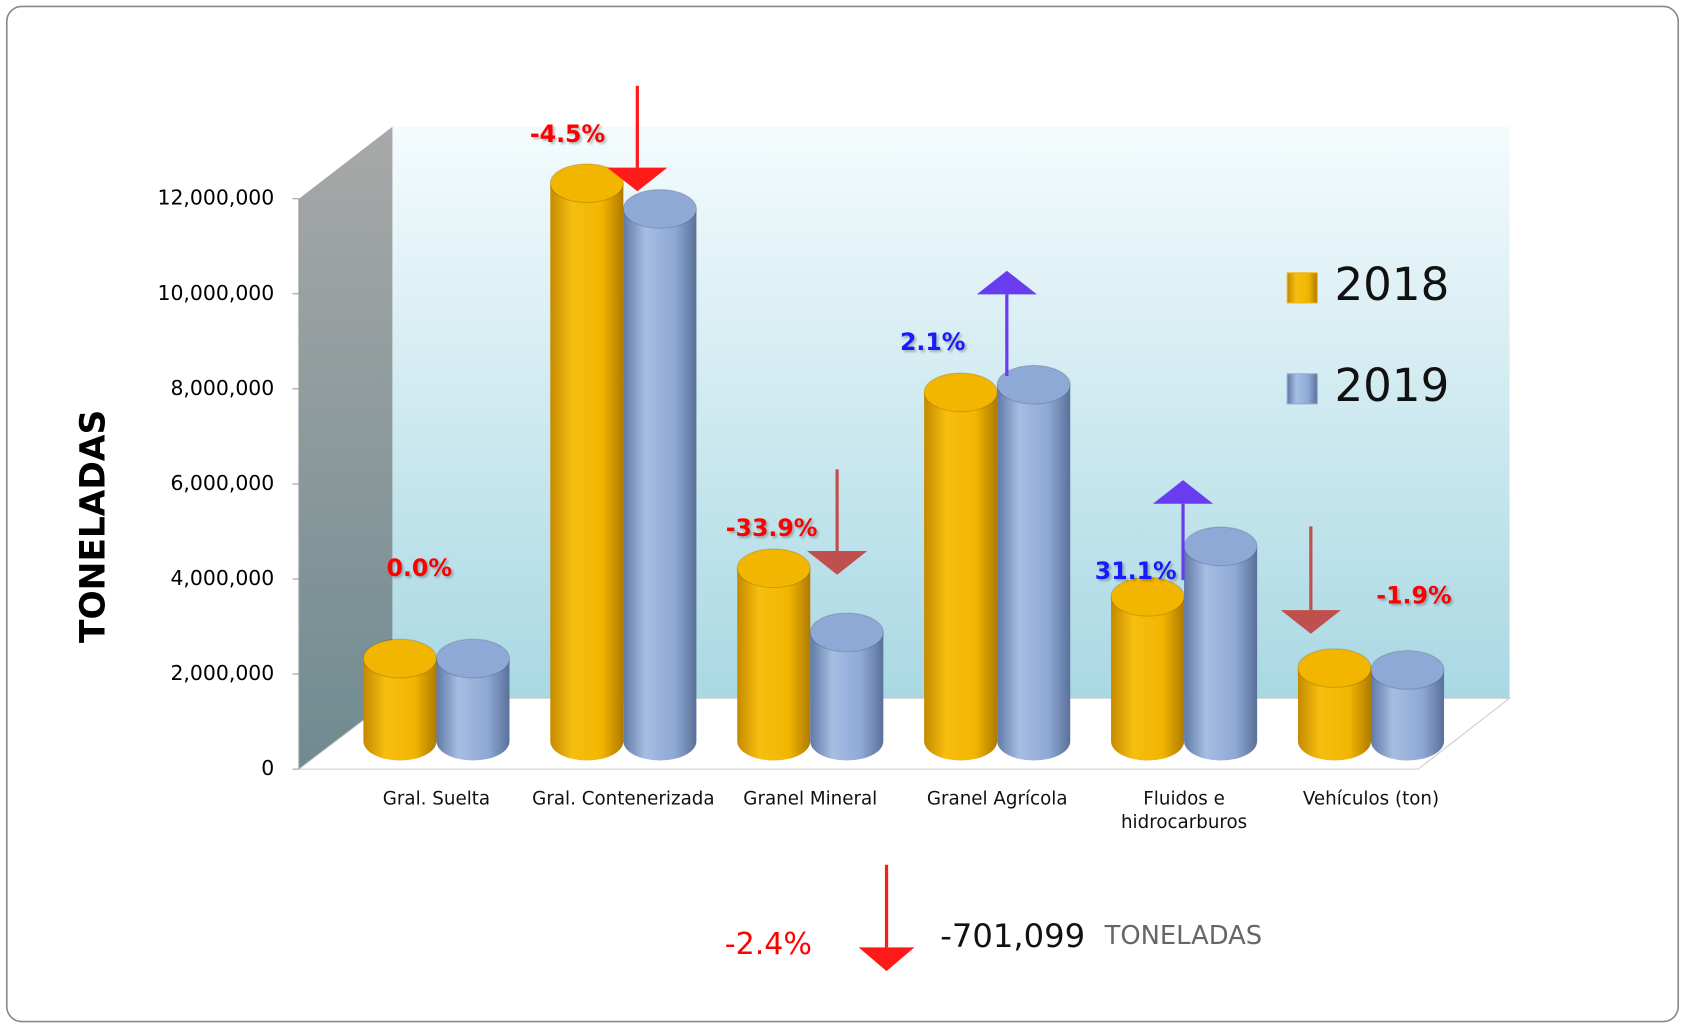 The height and width of the screenshot is (1028, 1685). I want to click on x-tick-label: Vehículos (ton), so click(1371, 799).